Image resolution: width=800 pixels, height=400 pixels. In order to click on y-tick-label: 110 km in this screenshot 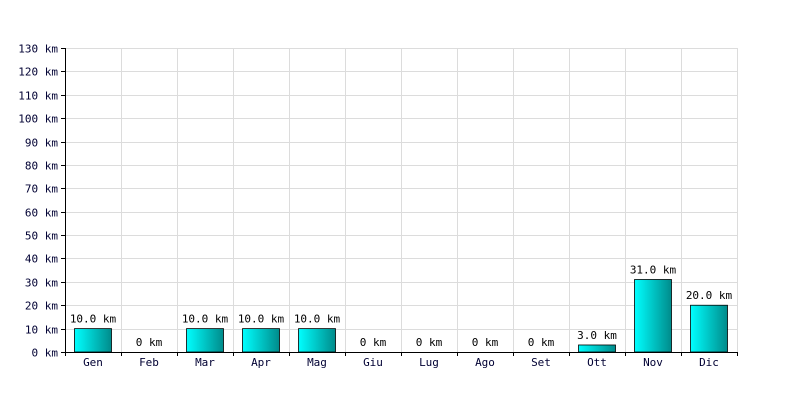, I will do `click(38, 96)`.